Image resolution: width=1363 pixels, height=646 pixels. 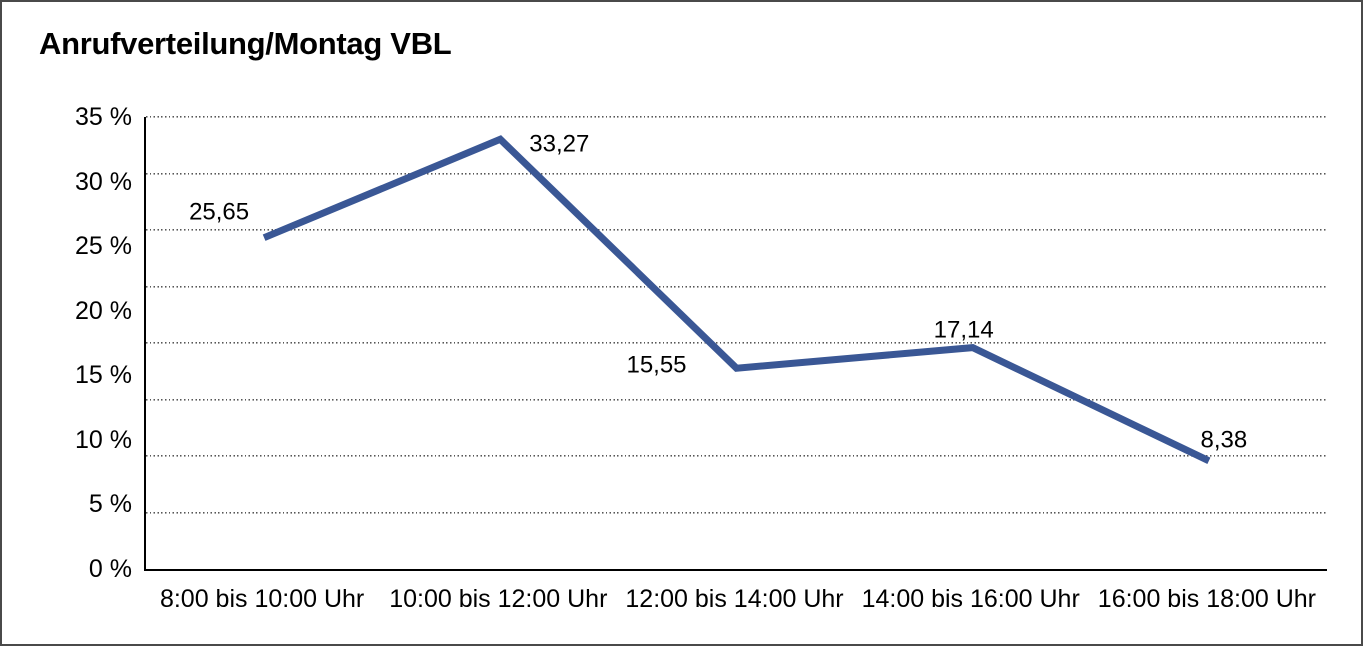 What do you see at coordinates (970, 599) in the screenshot?
I see `x-axis-tick-label: 14:00 bis 16:00 Uhr` at bounding box center [970, 599].